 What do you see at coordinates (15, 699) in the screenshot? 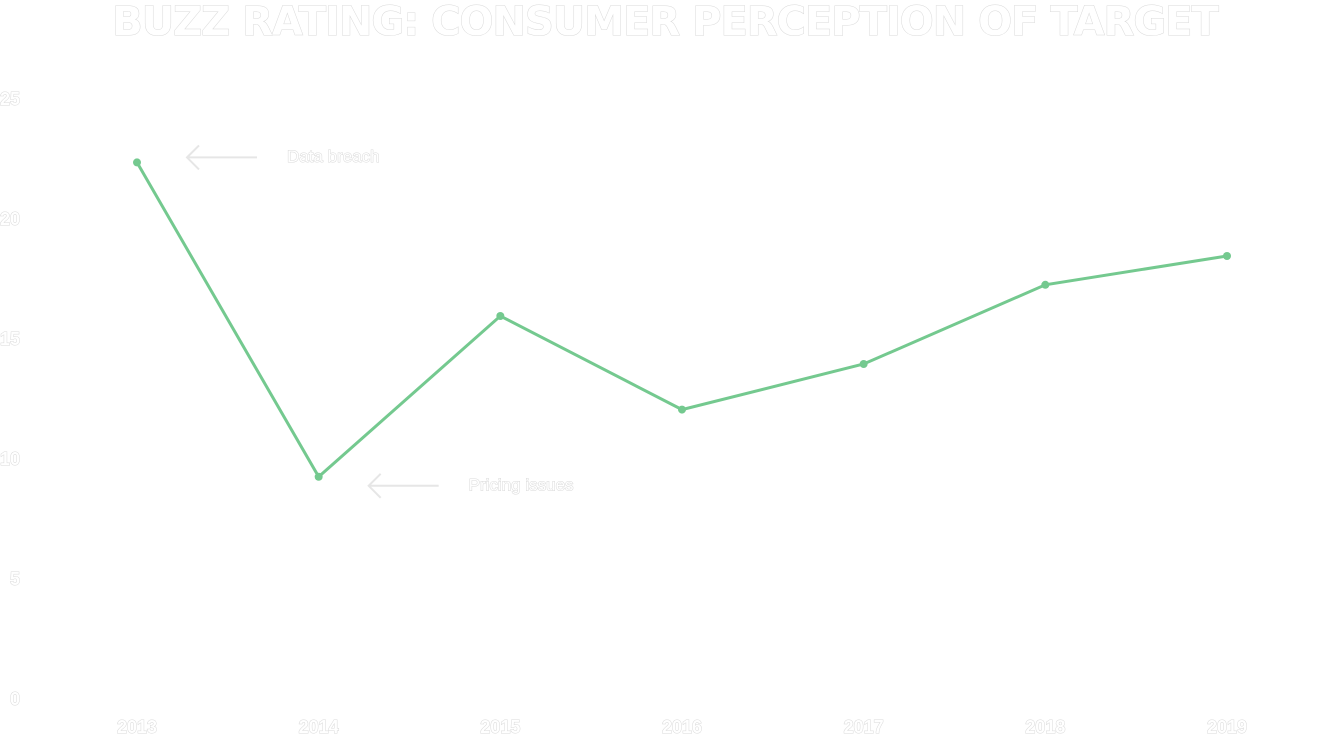
I see `y-tick-label: 0` at bounding box center [15, 699].